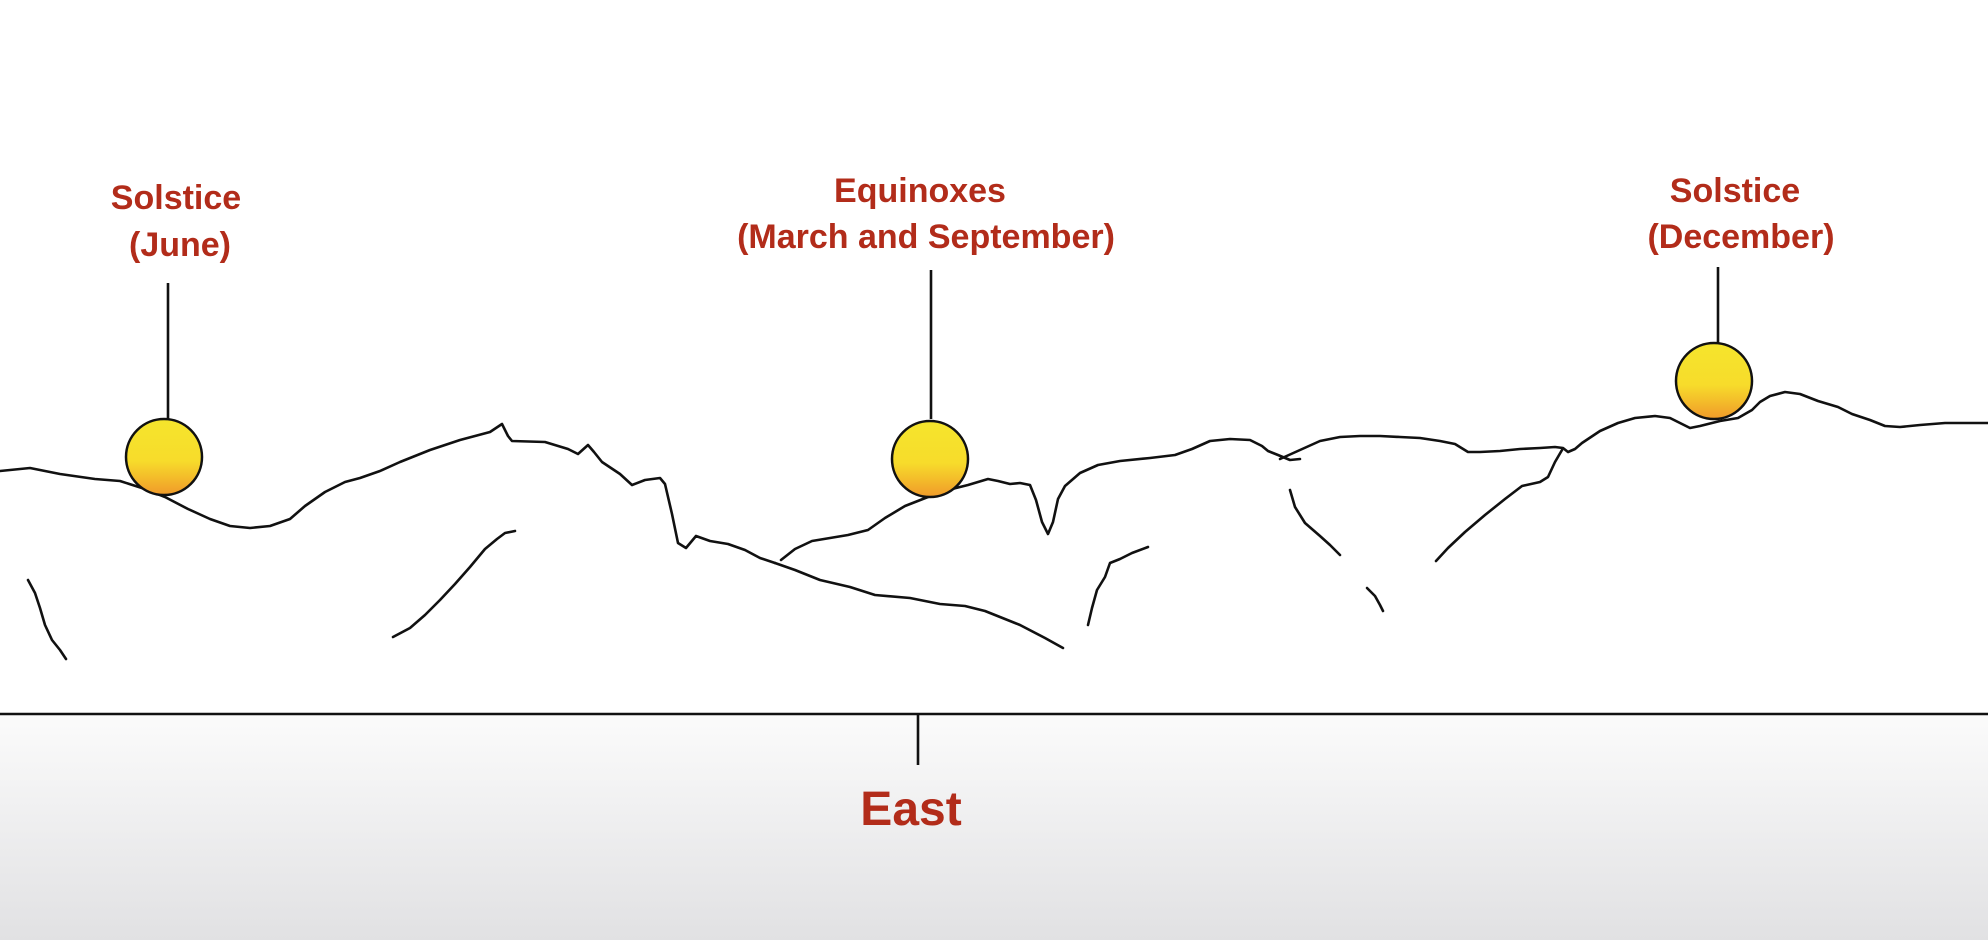  I want to click on marker-subtitle: (March and September), so click(926, 237).